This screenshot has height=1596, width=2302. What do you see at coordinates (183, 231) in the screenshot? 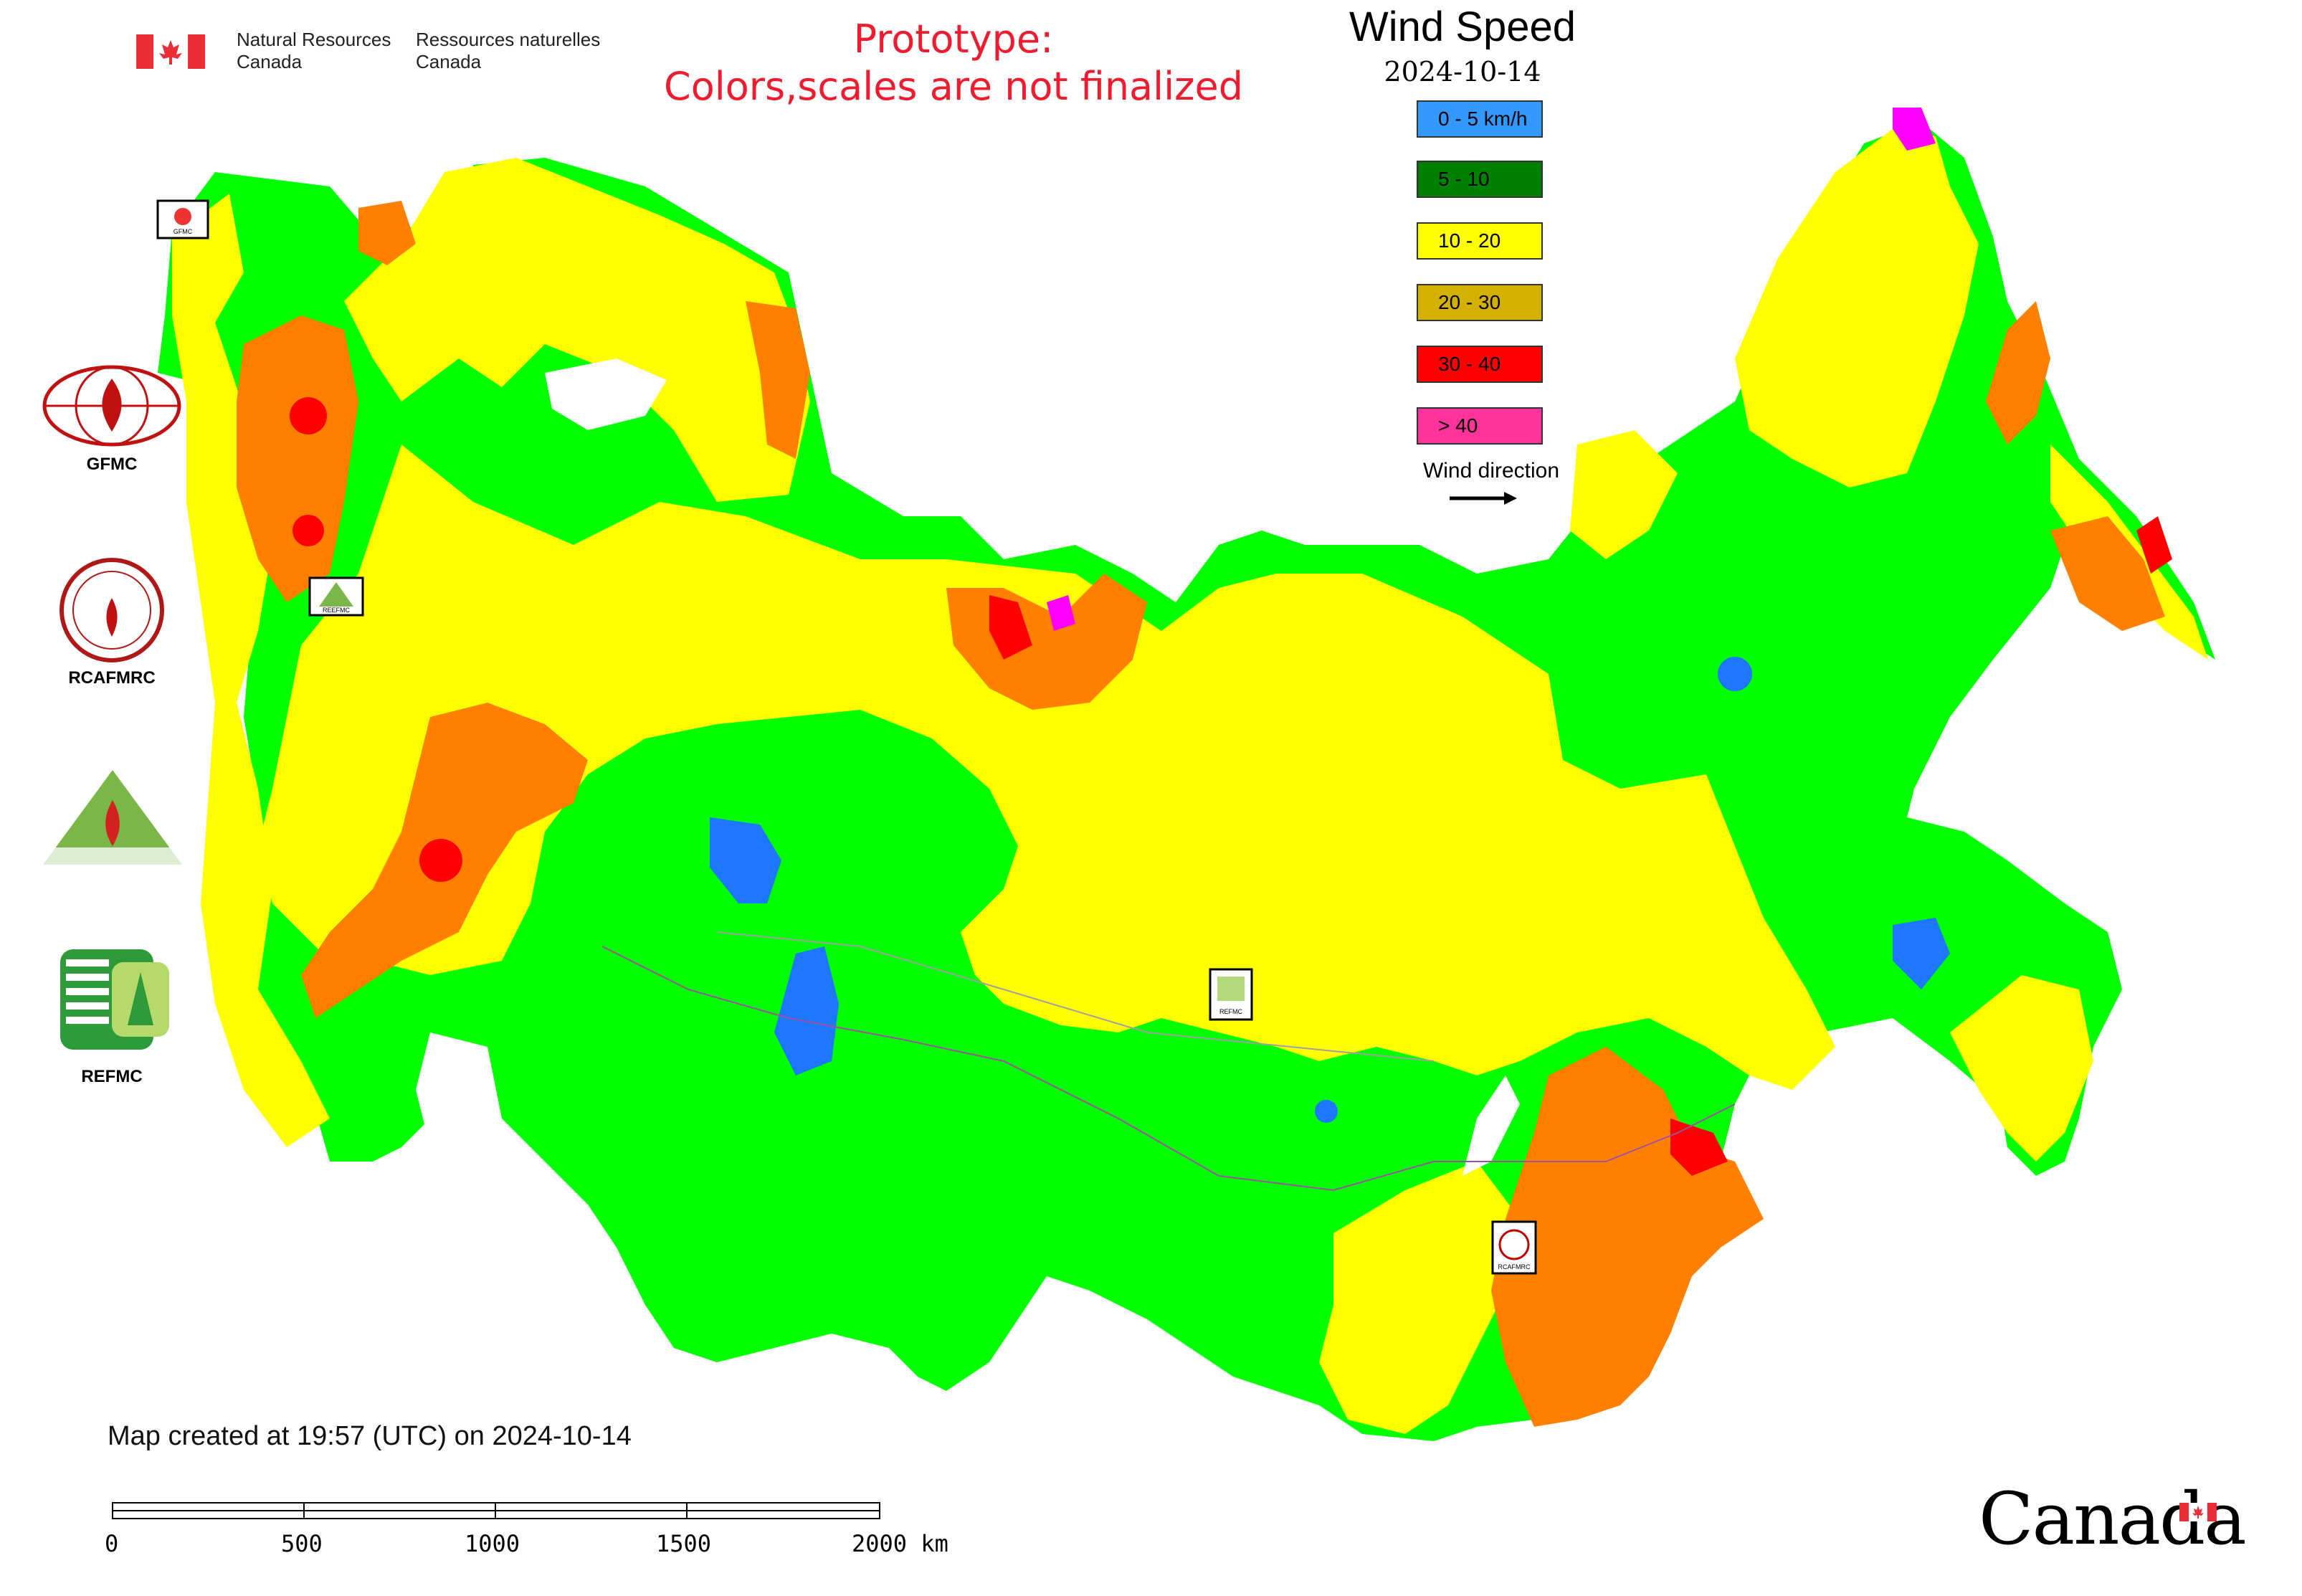
I see `marker-gfmc-label: GFMC` at bounding box center [183, 231].